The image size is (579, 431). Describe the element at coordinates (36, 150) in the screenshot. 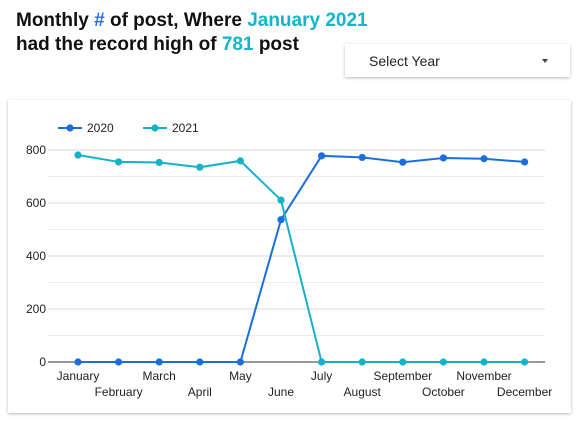

I see `y-tick-label: 800` at that location.